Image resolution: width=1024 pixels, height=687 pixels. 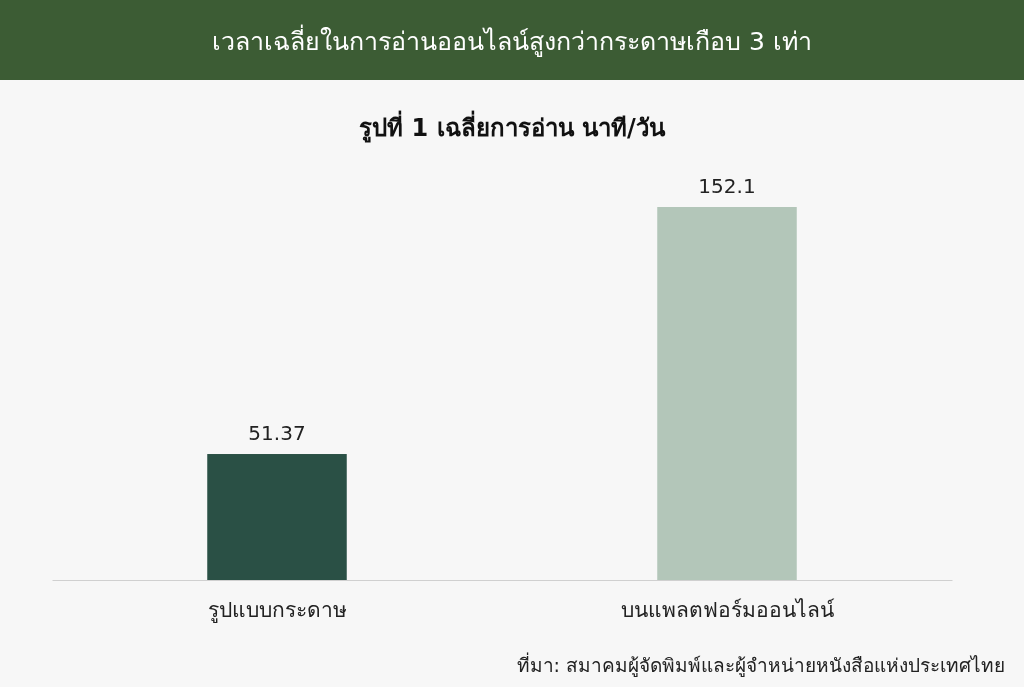 What do you see at coordinates (727, 186) in the screenshot?
I see `data-label: 152.1` at bounding box center [727, 186].